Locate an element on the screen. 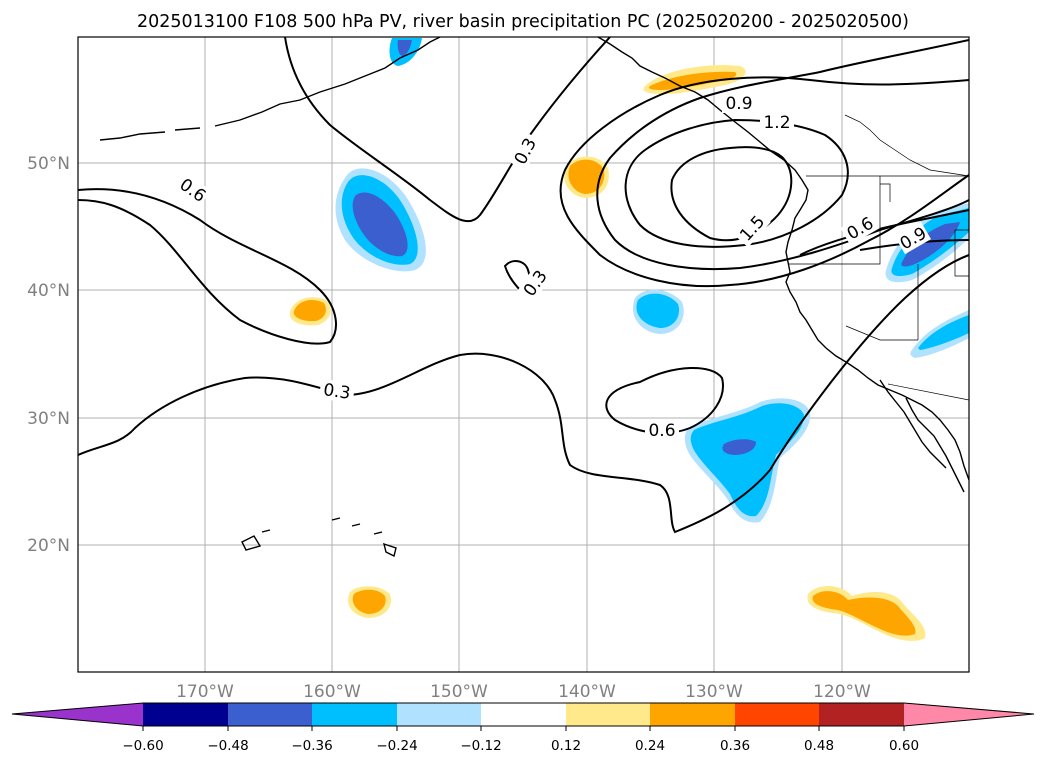  colorbar-tick-label: 0.12 is located at coordinates (566, 746).